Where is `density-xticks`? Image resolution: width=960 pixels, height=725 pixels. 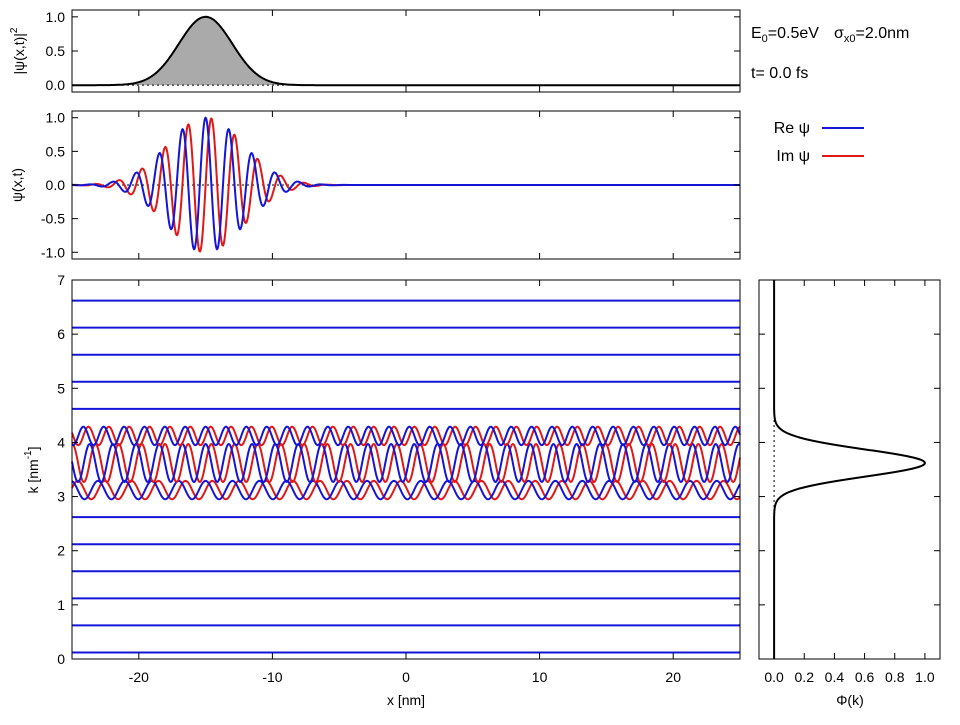
density-xticks is located at coordinates (406, 51).